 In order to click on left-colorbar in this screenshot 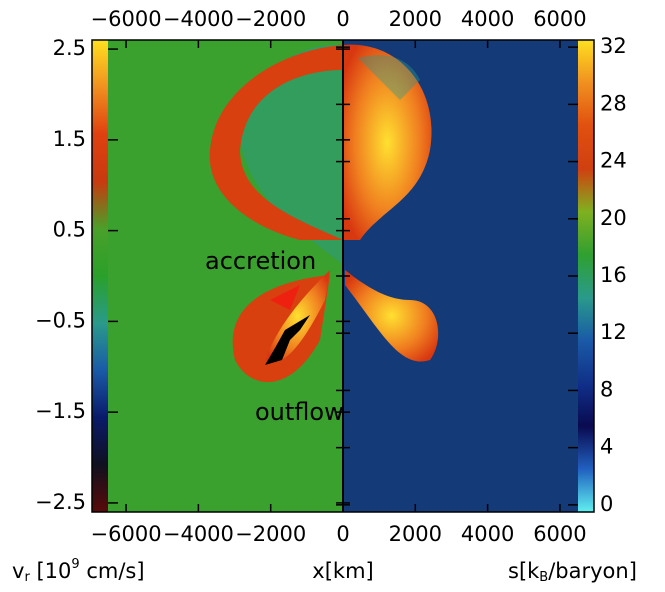, I will do `click(100, 276)`.